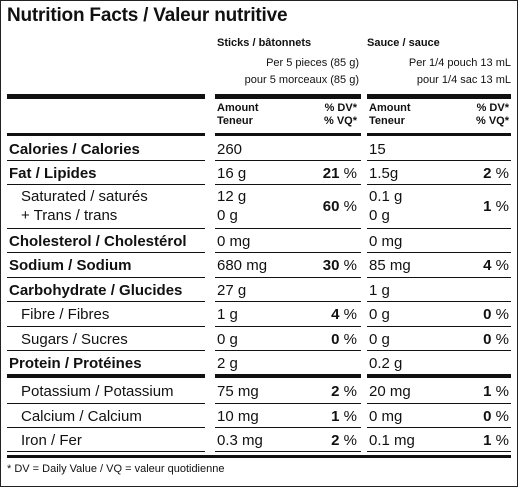  What do you see at coordinates (97, 391) in the screenshot?
I see `nutrient-label: Potassium / Potassium` at bounding box center [97, 391].